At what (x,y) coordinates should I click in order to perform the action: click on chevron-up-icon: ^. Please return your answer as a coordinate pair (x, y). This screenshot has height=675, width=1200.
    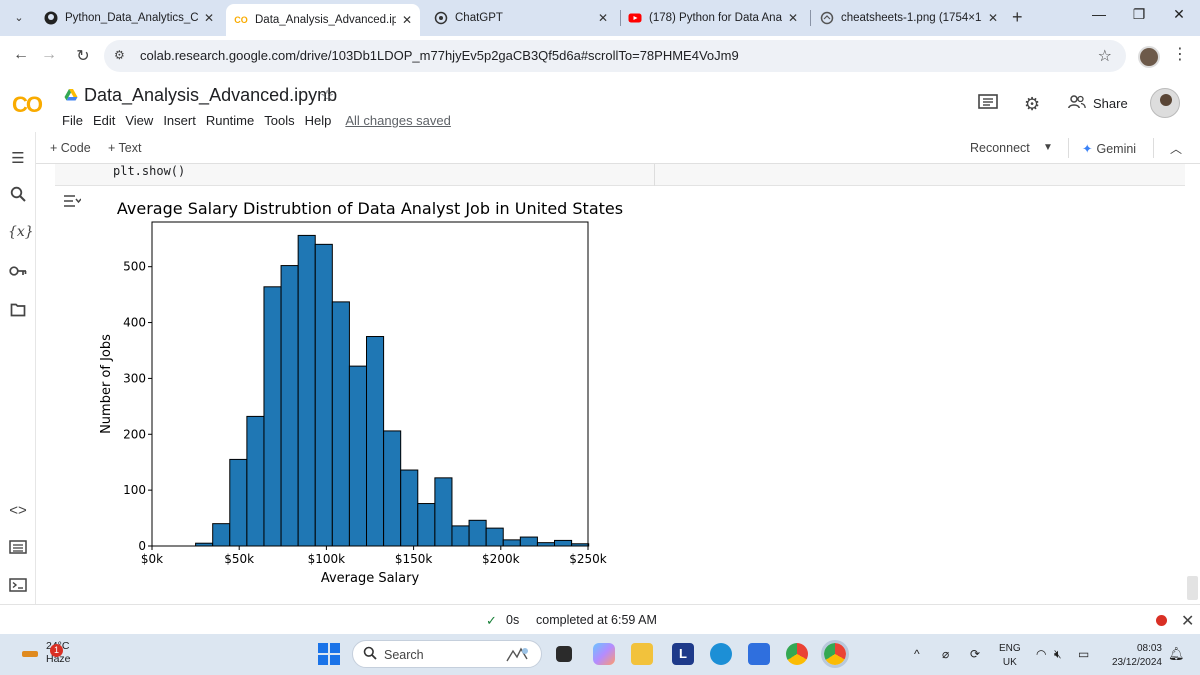
    Looking at the image, I should click on (917, 654).